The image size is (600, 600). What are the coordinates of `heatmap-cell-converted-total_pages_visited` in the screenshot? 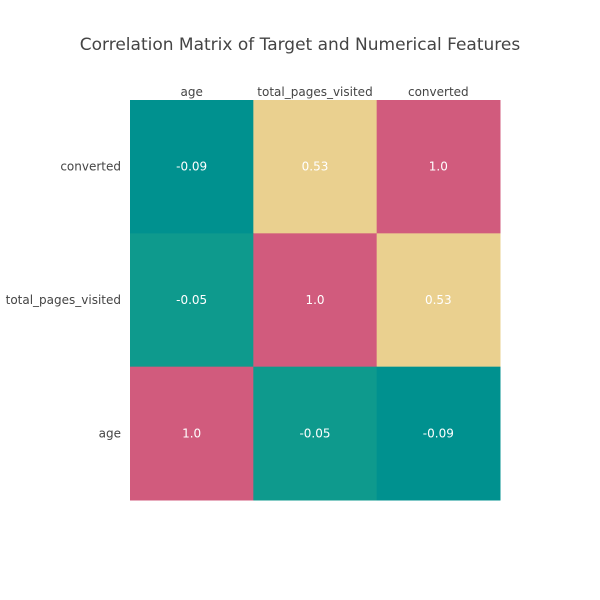 It's located at (315, 167).